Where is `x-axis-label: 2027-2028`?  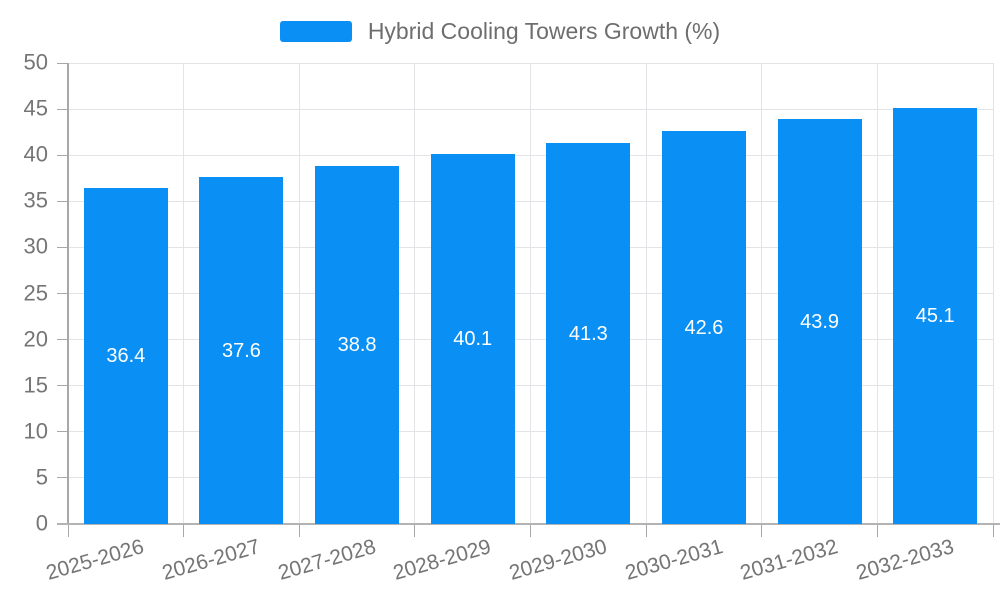
x-axis-label: 2027-2028 is located at coordinates (327, 560).